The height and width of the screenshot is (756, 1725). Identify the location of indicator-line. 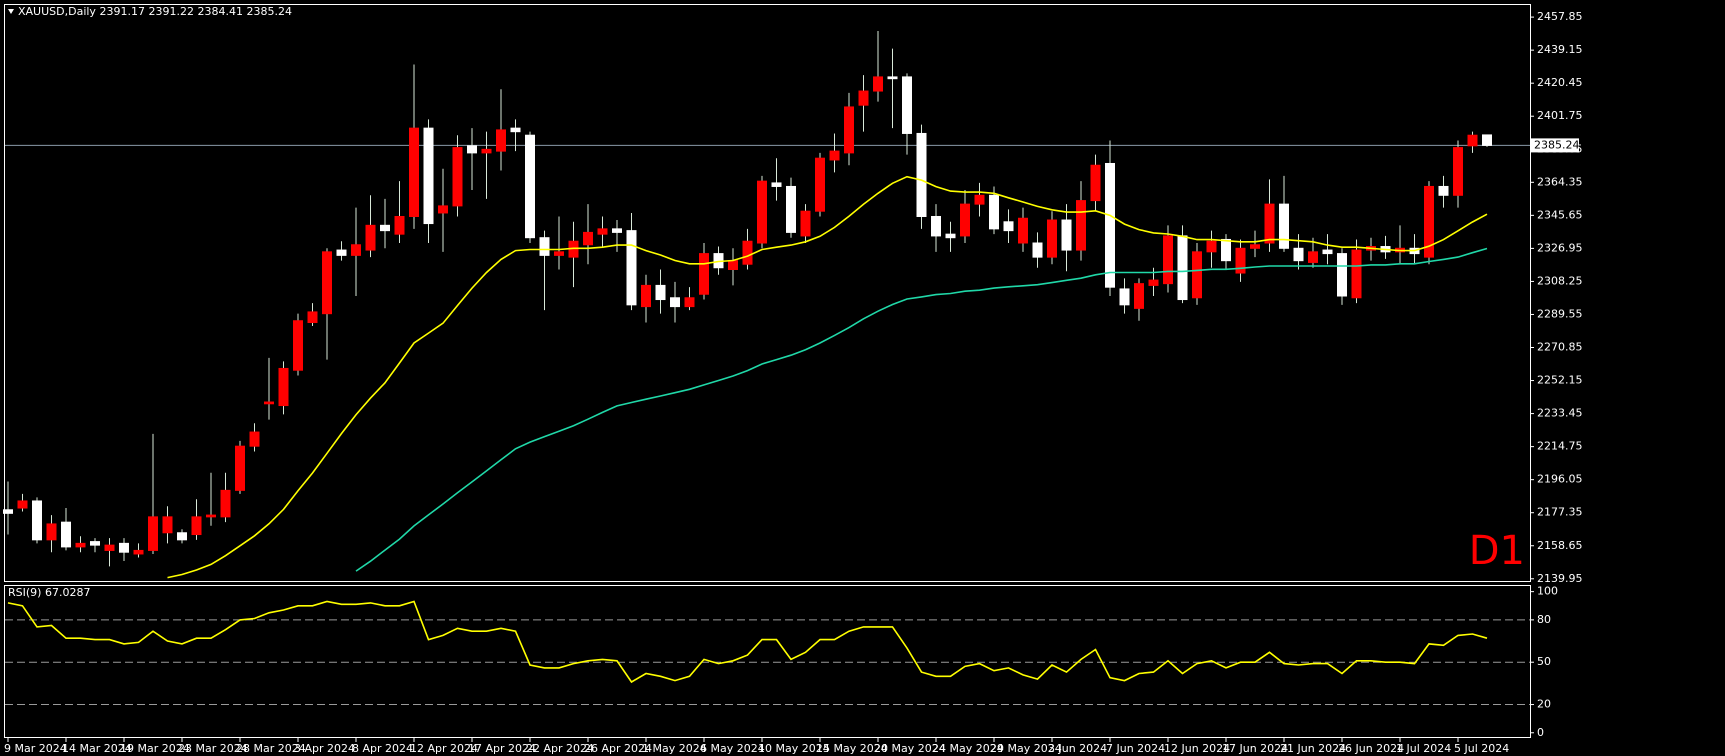
(747, 642).